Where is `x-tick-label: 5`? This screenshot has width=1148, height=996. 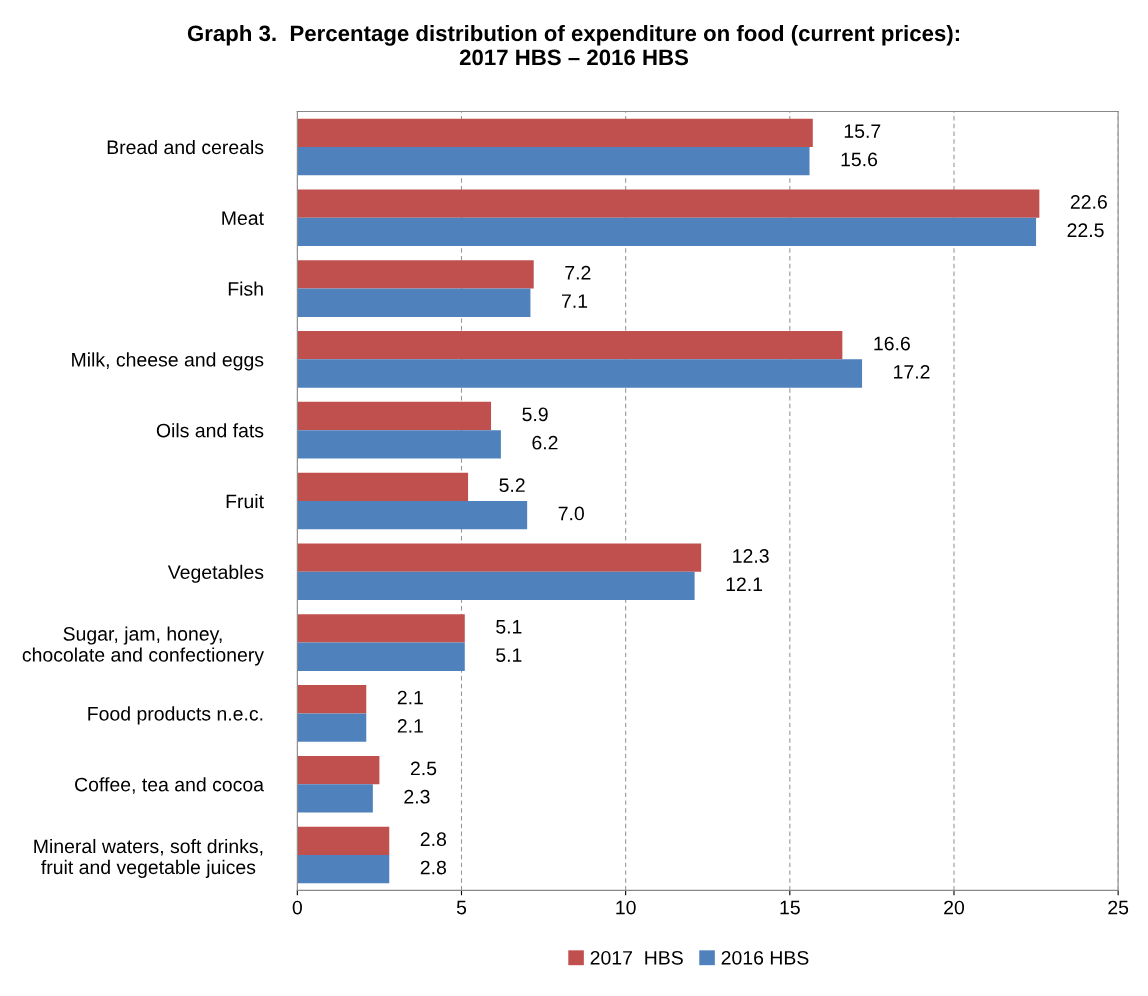
x-tick-label: 5 is located at coordinates (461, 907).